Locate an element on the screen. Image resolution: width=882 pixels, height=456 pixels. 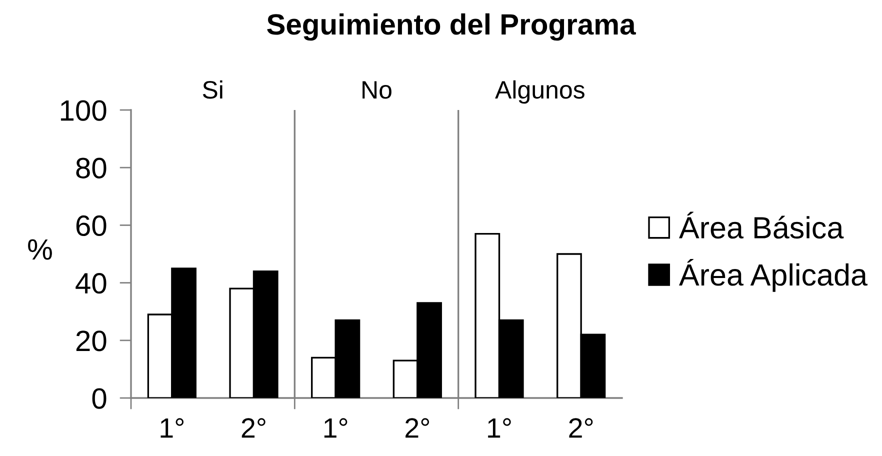
y-tick-label: 100 is located at coordinates (83, 110).